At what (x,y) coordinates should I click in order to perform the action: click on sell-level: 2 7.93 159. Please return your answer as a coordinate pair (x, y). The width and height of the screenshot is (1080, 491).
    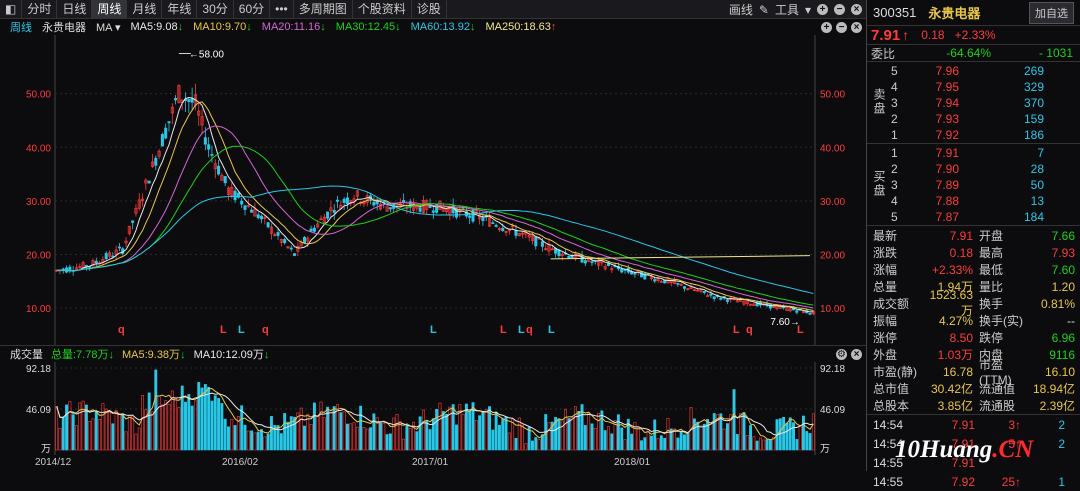
    Looking at the image, I should click on (973, 119).